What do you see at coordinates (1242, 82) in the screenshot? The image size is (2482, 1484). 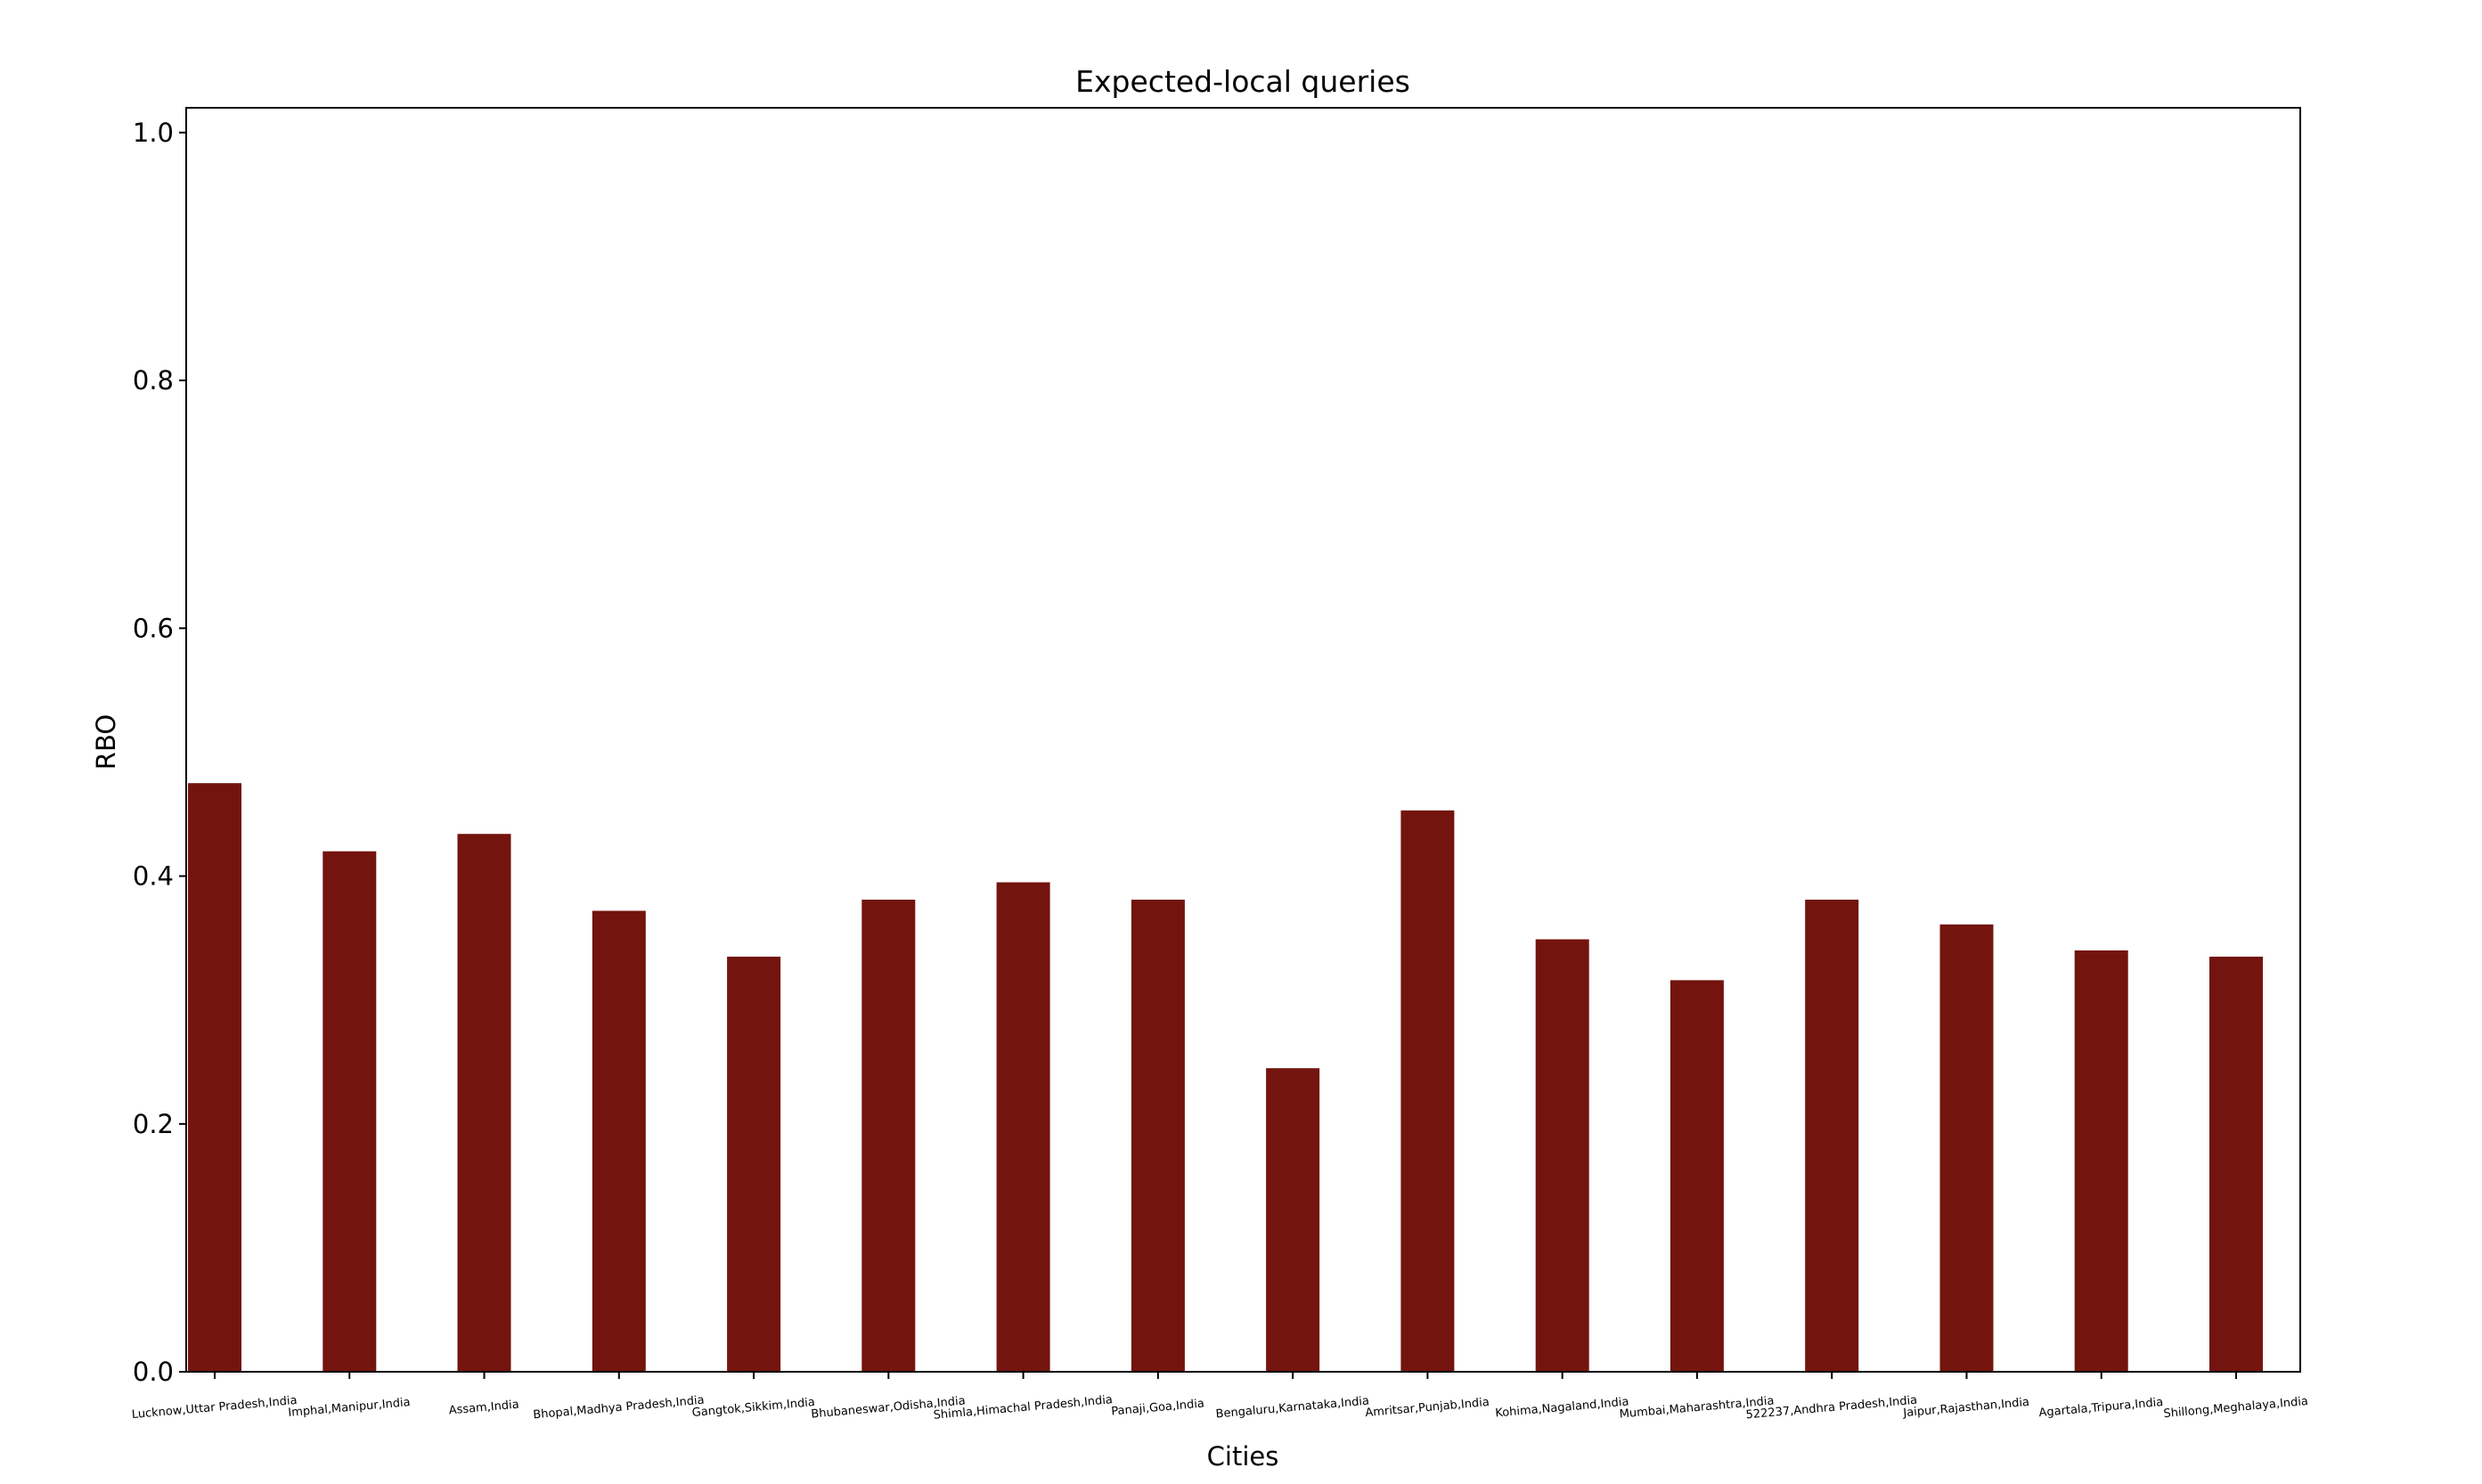 I see `chart-title: Expected-local queries` at bounding box center [1242, 82].